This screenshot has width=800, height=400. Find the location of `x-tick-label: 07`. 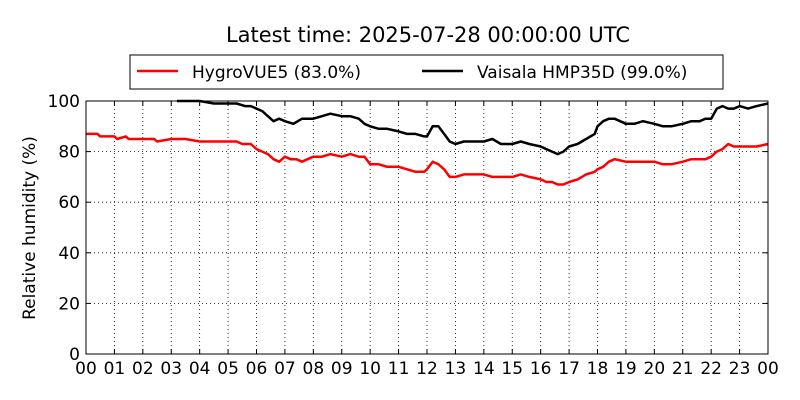

x-tick-label: 07 is located at coordinates (285, 369).